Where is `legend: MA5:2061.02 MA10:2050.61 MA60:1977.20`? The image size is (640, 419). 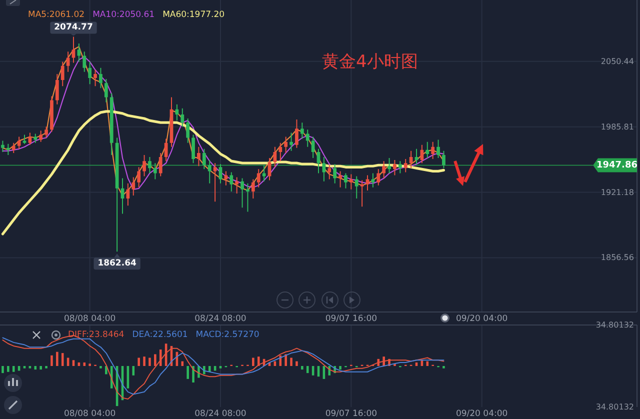
legend: MA5:2061.02 MA10:2050.61 MA60:1977.20 is located at coordinates (126, 15).